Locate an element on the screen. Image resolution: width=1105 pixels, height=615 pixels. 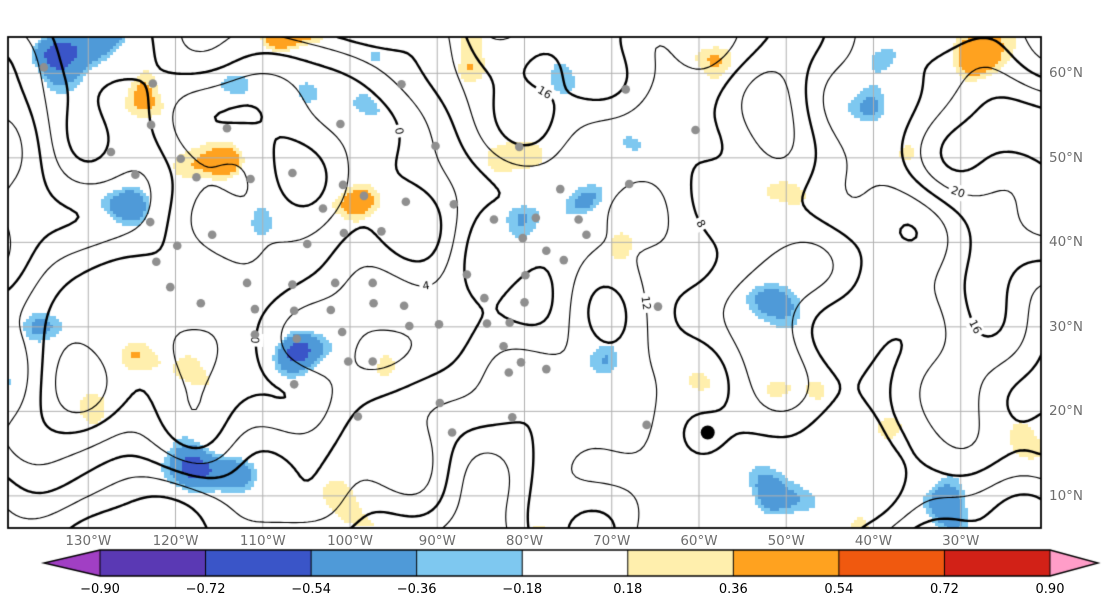
colorbar-tick-label: 0.36 is located at coordinates (733, 589).